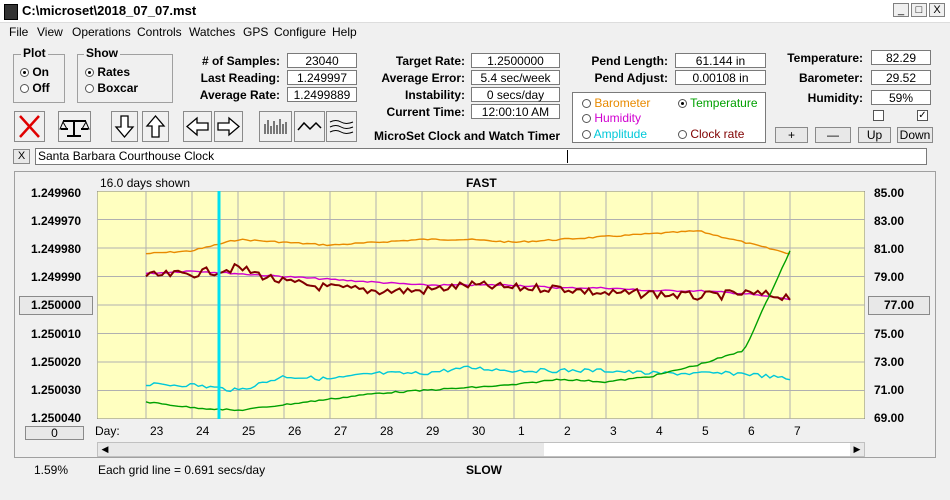 The image size is (950, 500). I want to click on scrollbar-thumb, so click(697, 449).